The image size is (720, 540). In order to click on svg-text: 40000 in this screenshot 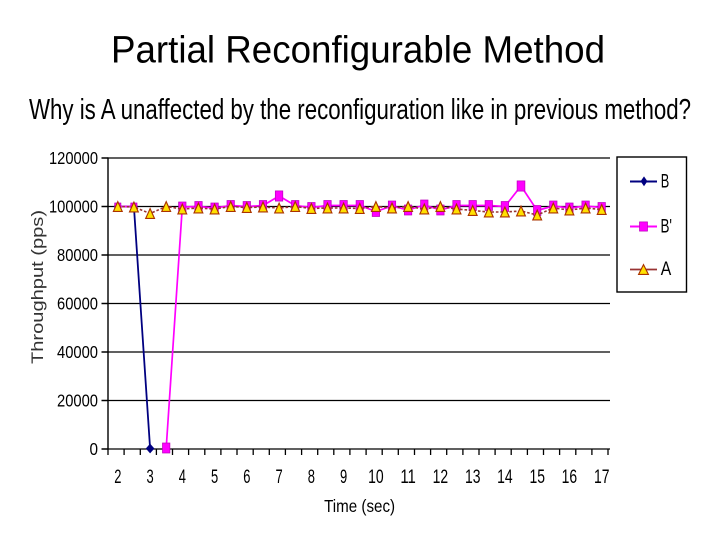, I will do `click(77, 352)`.